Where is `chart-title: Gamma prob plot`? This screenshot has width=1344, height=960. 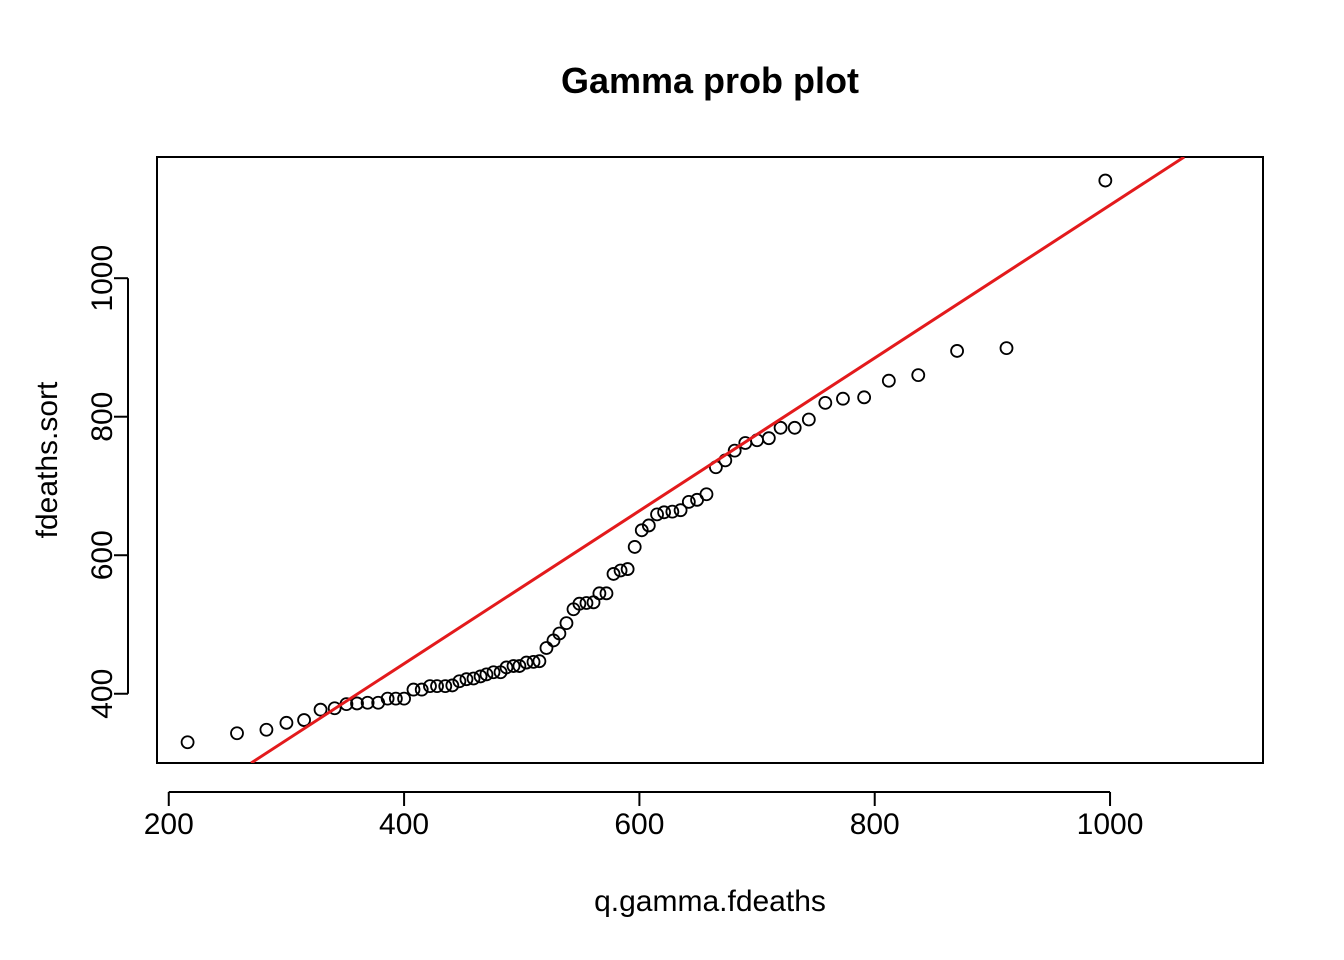 chart-title: Gamma prob plot is located at coordinates (710, 80).